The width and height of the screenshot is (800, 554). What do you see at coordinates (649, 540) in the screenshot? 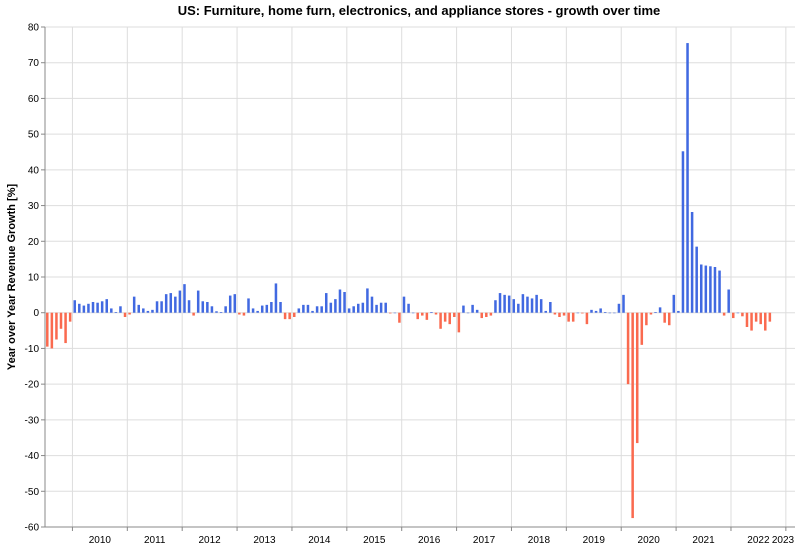
I see `x-tick-label: 2020` at bounding box center [649, 540].